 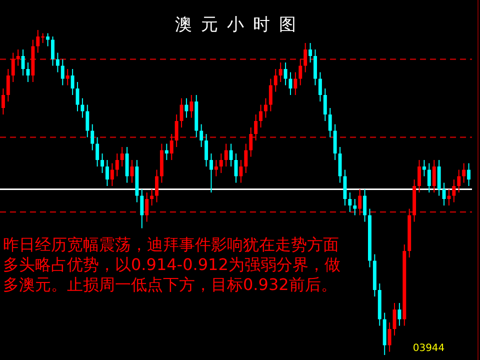 I want to click on annotation: 昨日经历宽幅震荡，迪拜事件影响犹在走势方面多头略占优势，以0.914-0.912为强弱分界，做多澳元。止损周一低点下方，目标0.932前后。, so click(x=171, y=264).